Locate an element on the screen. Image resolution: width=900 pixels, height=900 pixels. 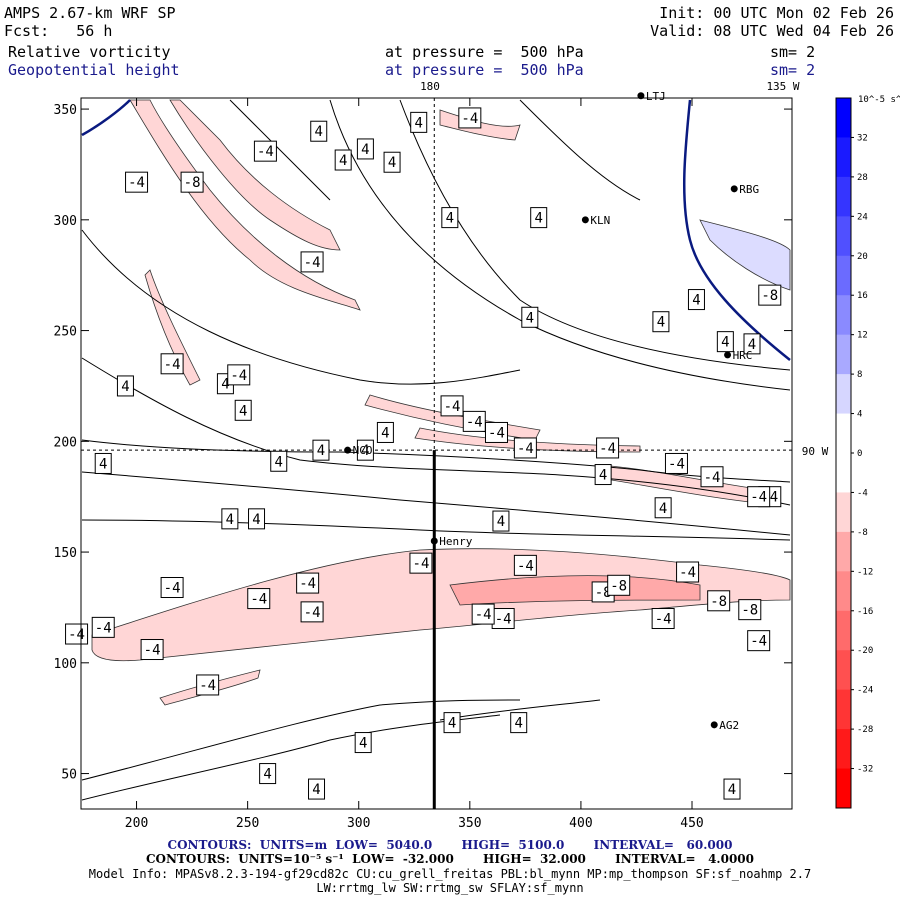
colorbar-tick-label: -8 is located at coordinates (862, 533).